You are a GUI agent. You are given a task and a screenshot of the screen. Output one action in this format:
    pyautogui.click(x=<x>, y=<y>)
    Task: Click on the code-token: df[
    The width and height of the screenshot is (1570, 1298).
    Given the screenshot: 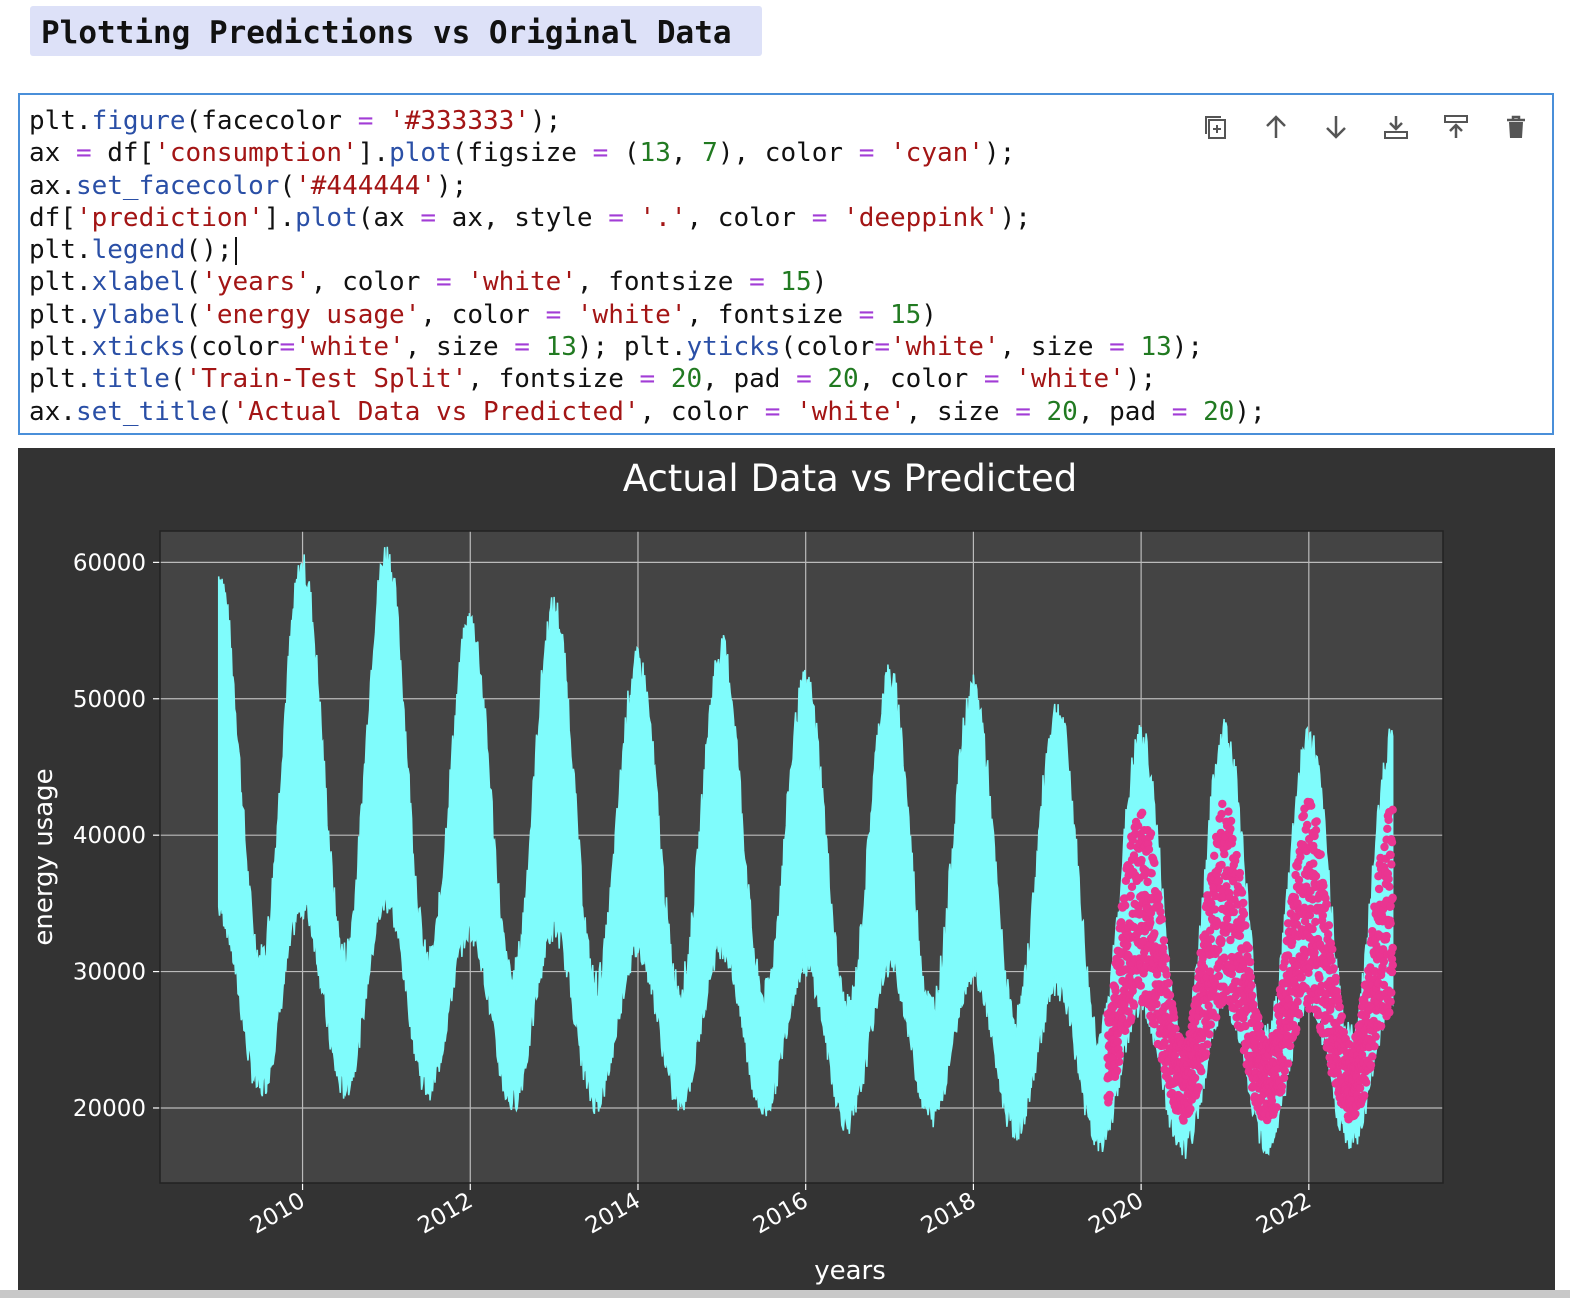 What is the action you would take?
    pyautogui.click(x=123, y=153)
    